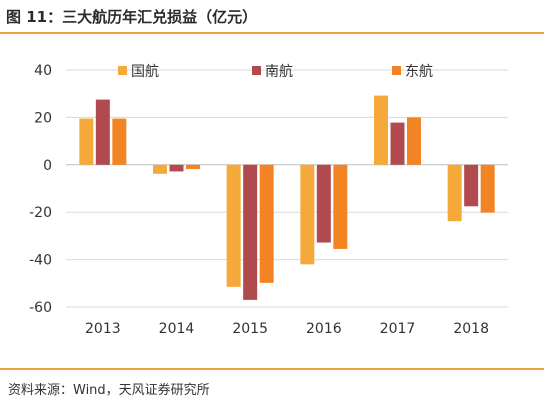  I want to click on y-tick-label: -20, so click(40, 213).